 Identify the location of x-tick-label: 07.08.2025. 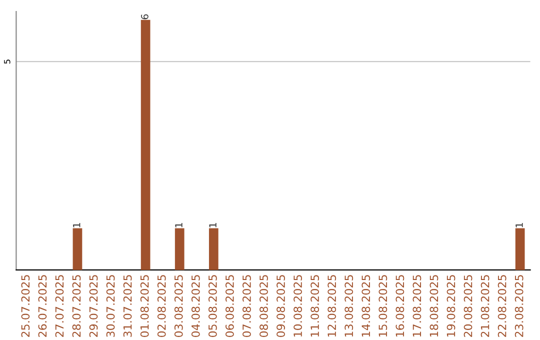
(246, 306).